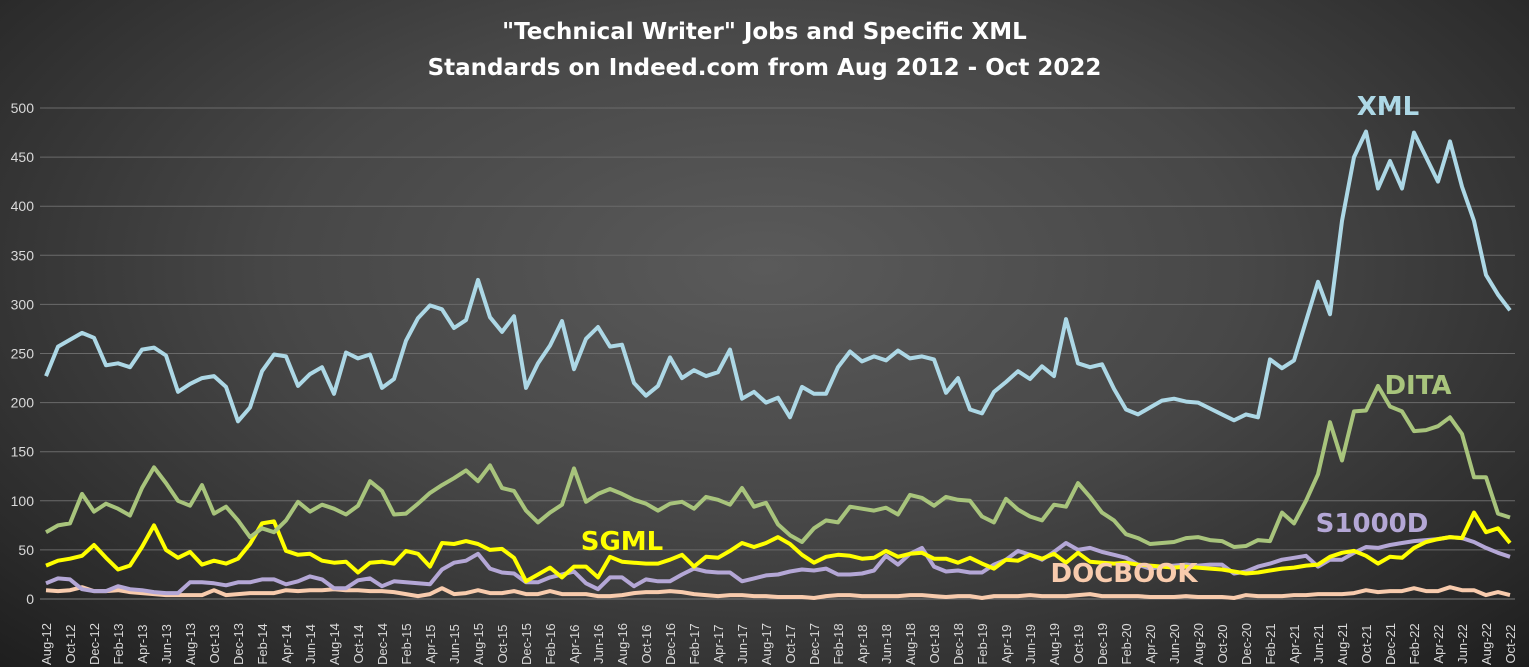  Describe the element at coordinates (70, 643) in the screenshot. I see `x-tick-label: Oct-12` at that location.